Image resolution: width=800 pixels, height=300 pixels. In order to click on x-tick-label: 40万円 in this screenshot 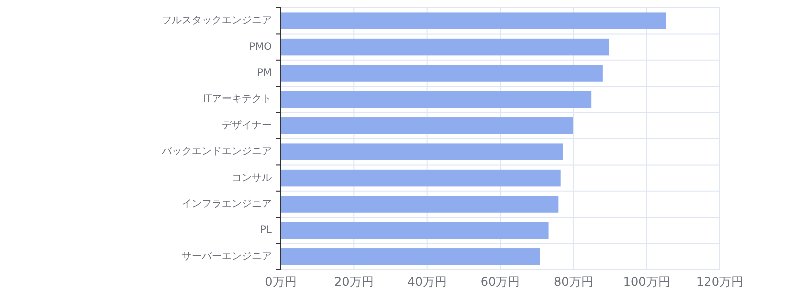, I will do `click(427, 282)`.